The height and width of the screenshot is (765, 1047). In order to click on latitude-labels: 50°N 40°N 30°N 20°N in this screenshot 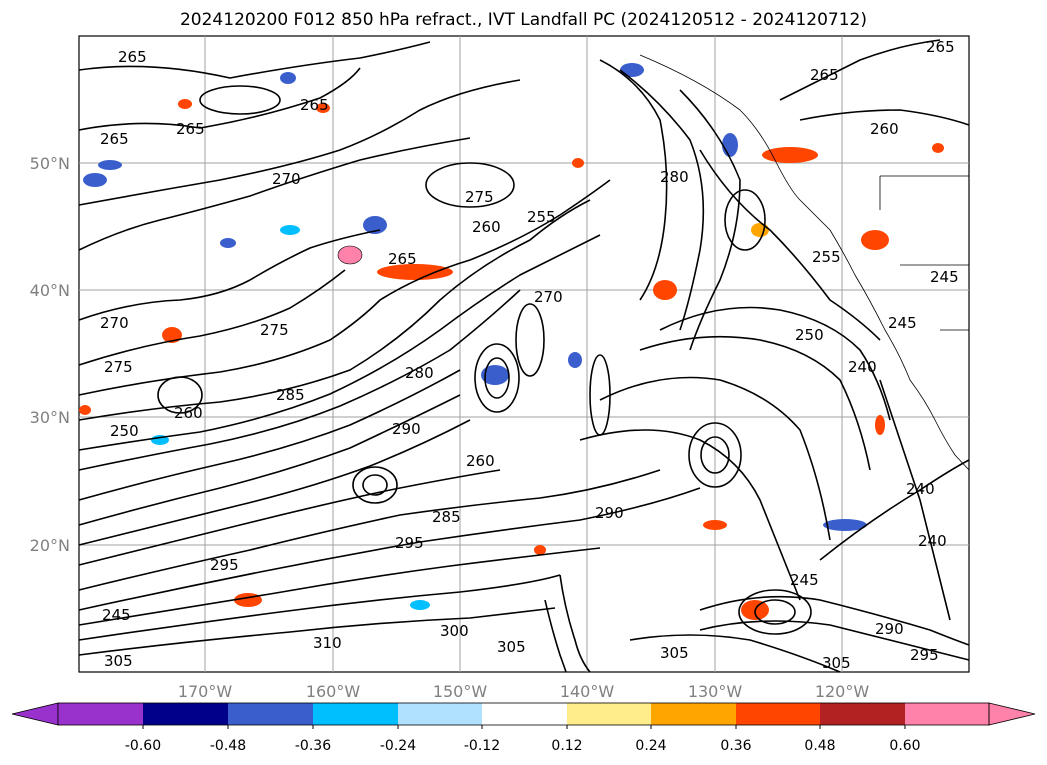, I will do `click(50, 354)`.